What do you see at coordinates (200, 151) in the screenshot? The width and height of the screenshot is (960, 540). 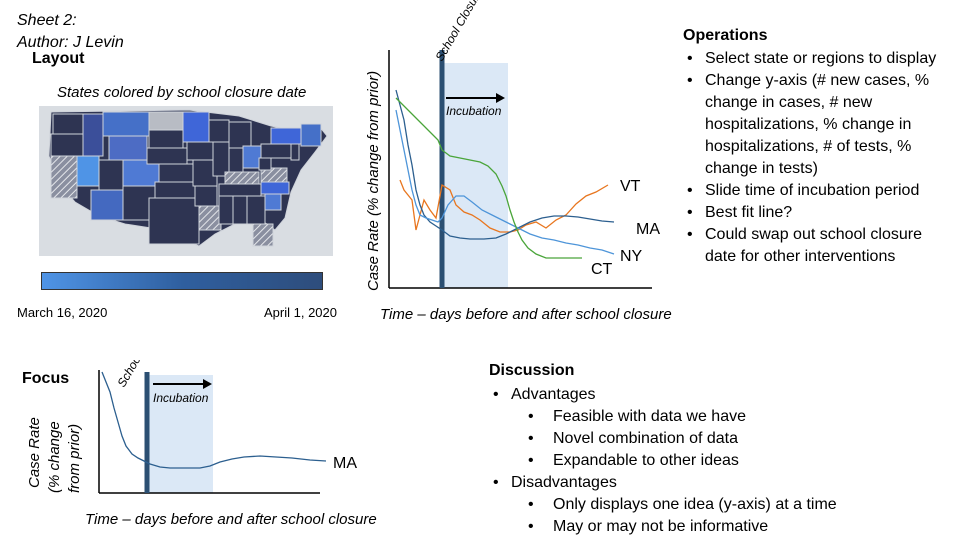 I see `state-ia` at bounding box center [200, 151].